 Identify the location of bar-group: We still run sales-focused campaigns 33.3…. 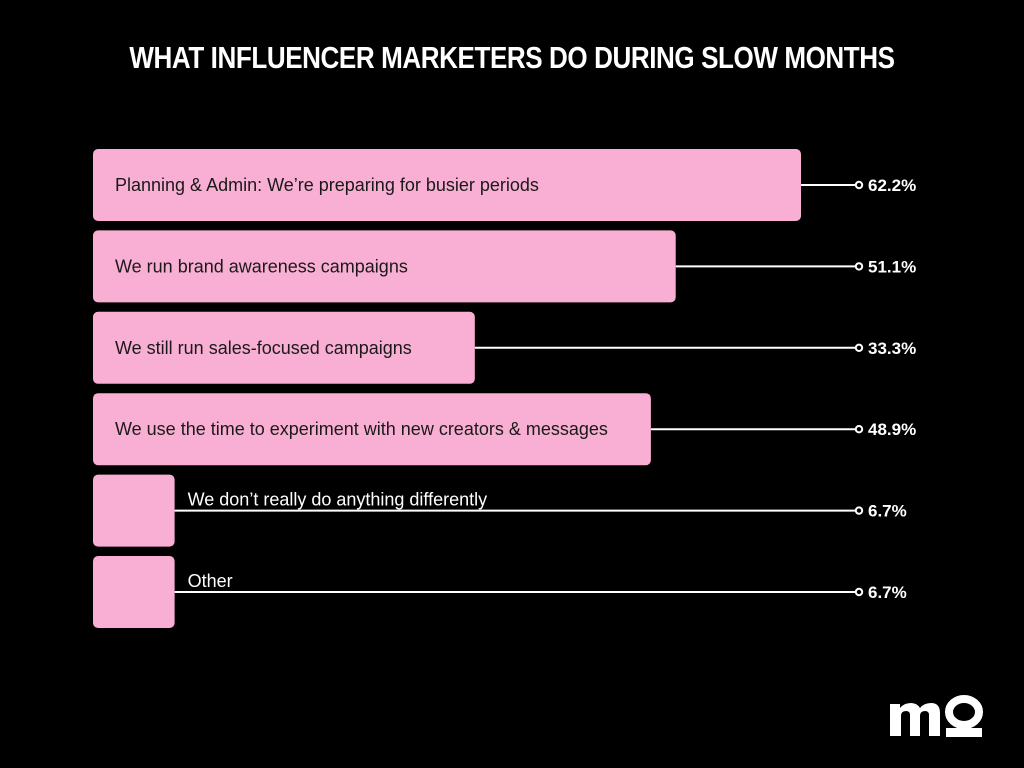
(504, 347).